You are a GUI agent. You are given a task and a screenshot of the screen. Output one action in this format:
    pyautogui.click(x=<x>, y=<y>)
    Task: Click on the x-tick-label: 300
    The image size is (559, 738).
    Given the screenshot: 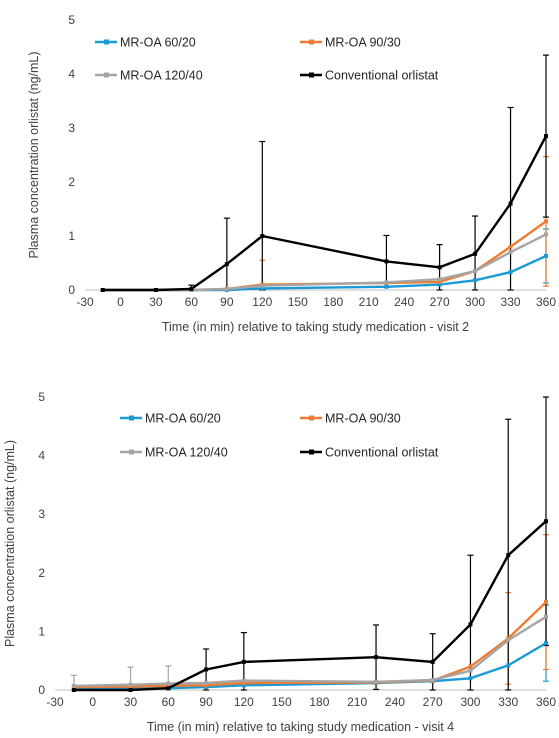 What is the action you would take?
    pyautogui.click(x=475, y=302)
    